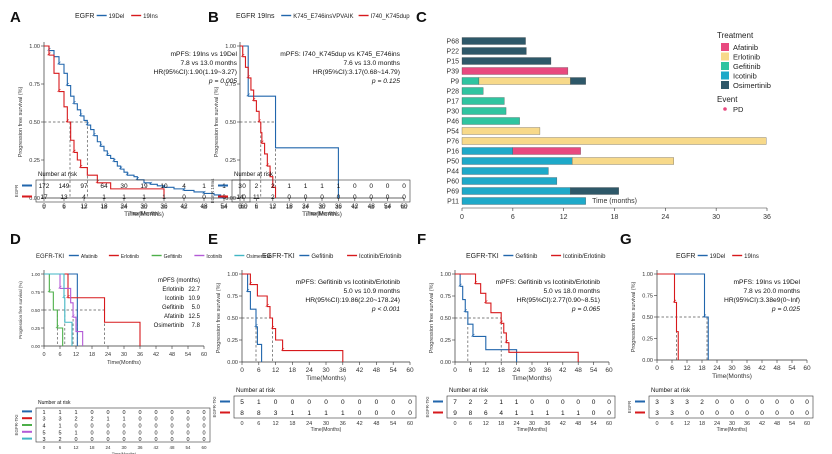  What do you see at coordinates (647, 340) in the screenshot?
I see `y-tick-label: 0.25` at bounding box center [647, 340].